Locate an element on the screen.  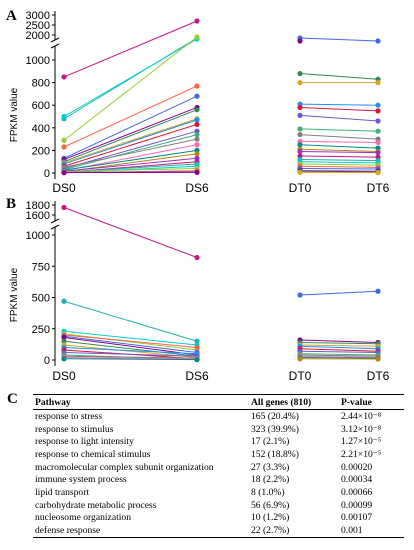
header-all-genes: All genes (810) is located at coordinates (294, 402).